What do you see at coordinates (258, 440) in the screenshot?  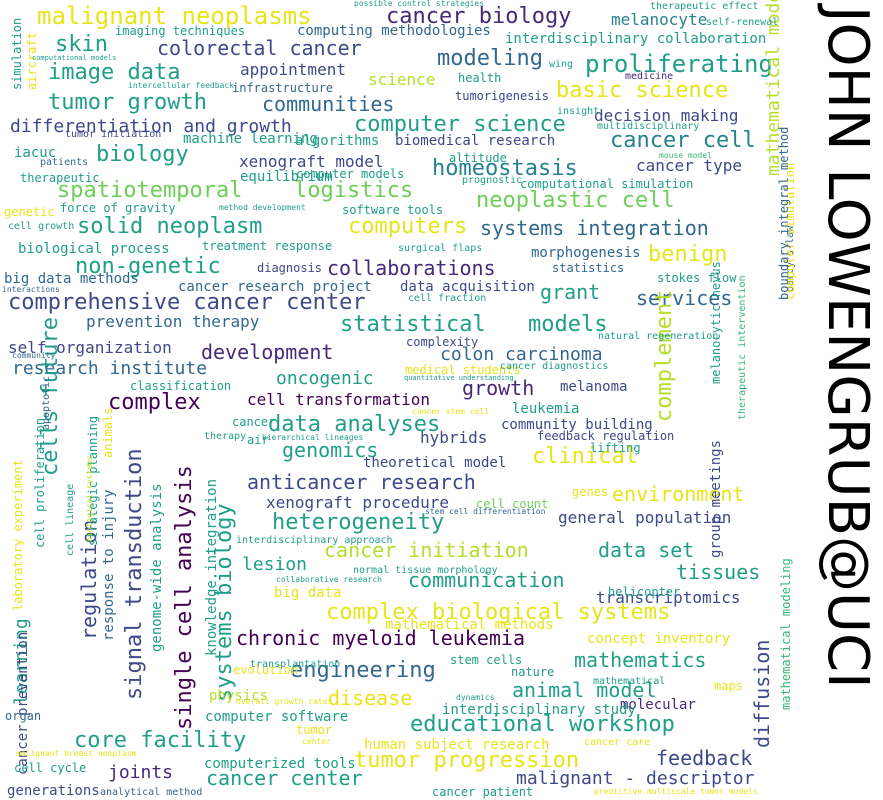 I see `cloud-word: air` at bounding box center [258, 440].